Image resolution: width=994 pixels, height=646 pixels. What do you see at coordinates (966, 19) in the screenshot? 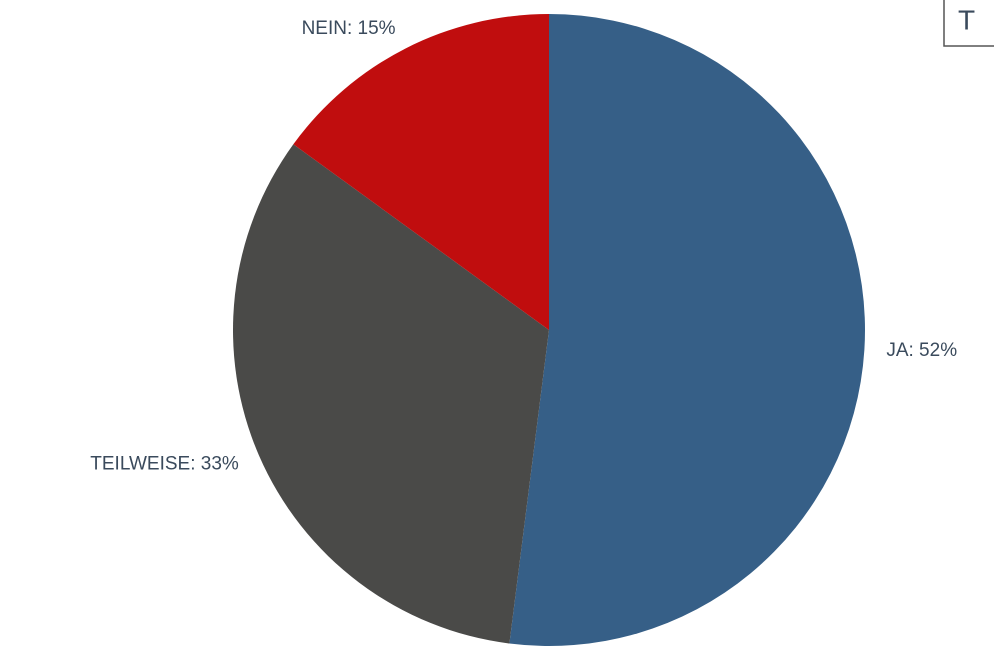
I see `chart-title: T` at bounding box center [966, 19].